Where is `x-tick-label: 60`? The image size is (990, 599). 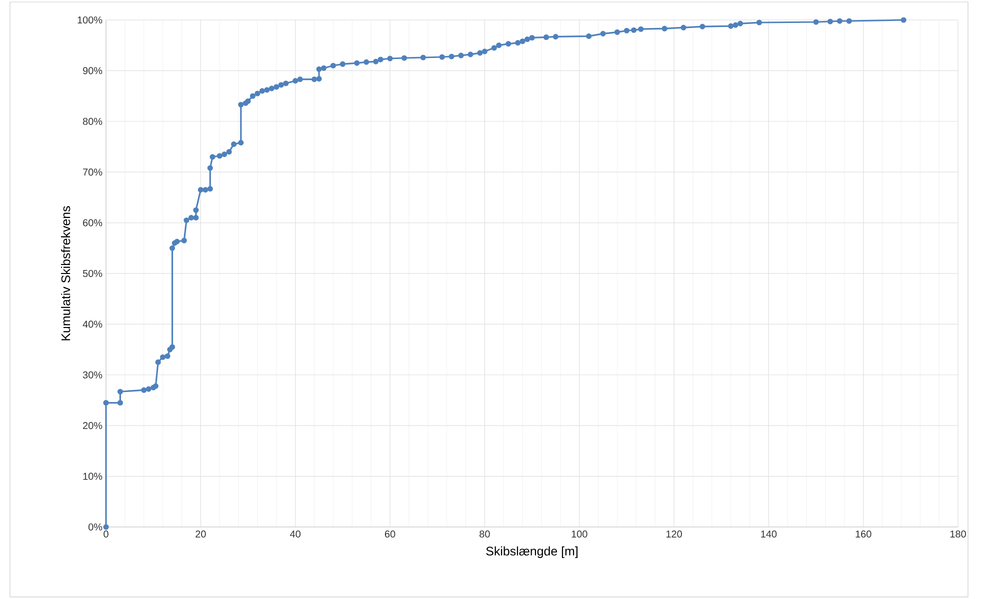 x-tick-label: 60 is located at coordinates (390, 534).